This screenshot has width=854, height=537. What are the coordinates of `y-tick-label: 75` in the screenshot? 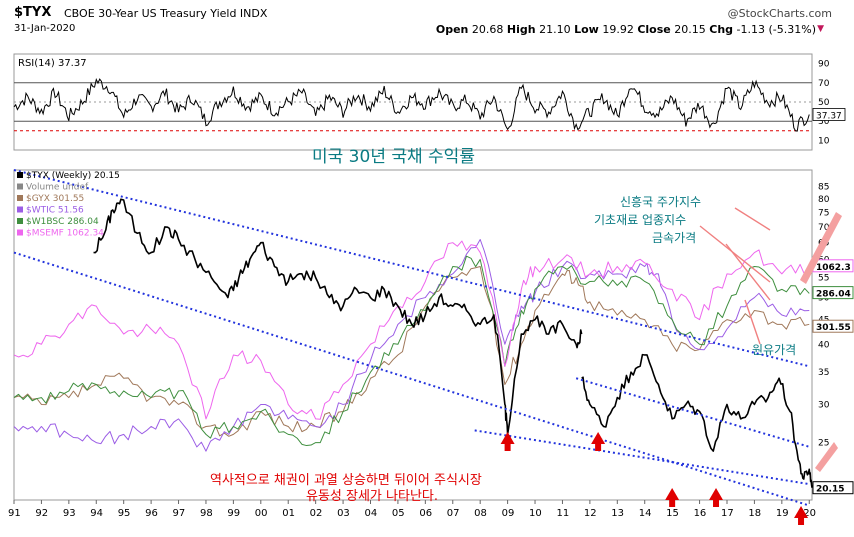 It's located at (823, 214).